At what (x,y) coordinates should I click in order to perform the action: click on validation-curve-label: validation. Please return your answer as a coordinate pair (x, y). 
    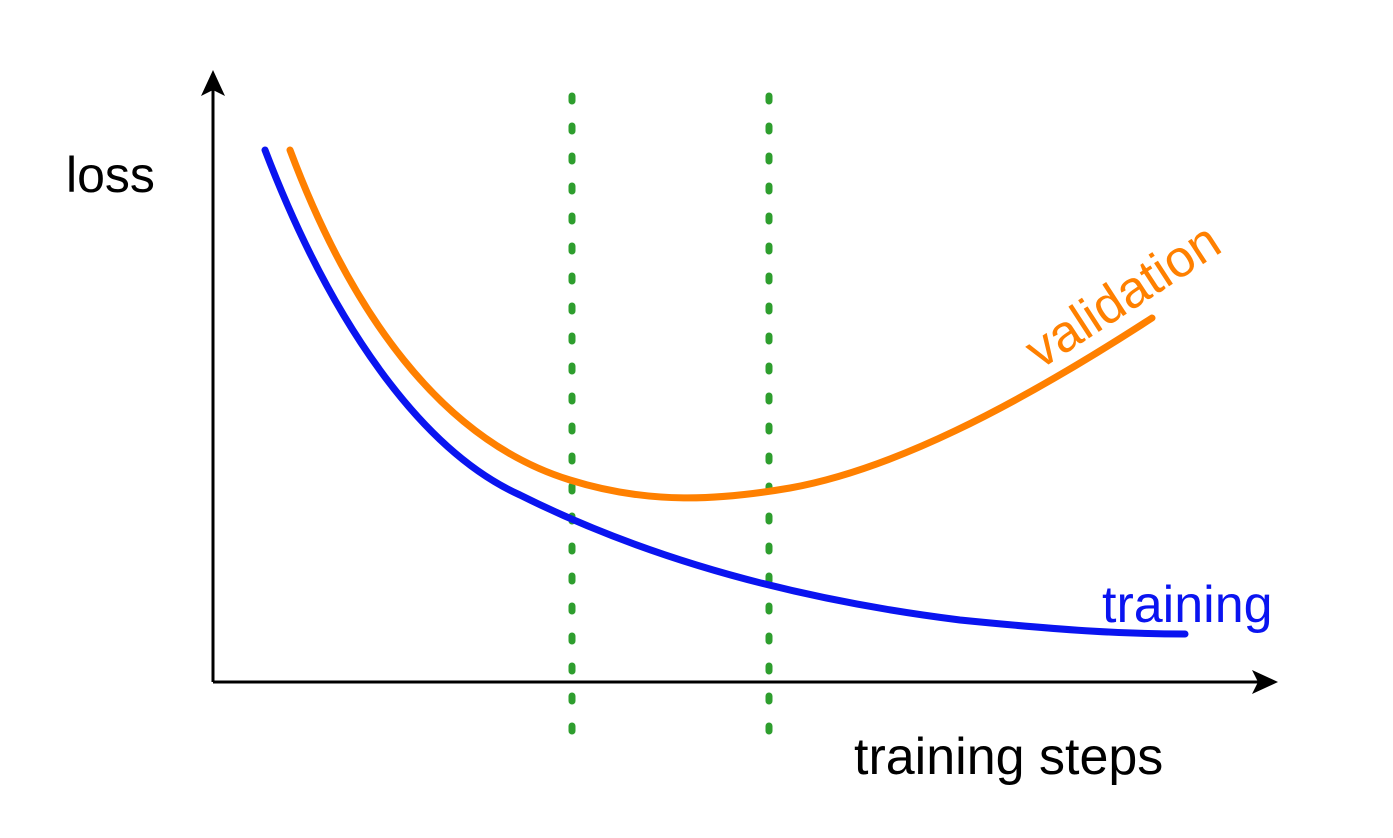
    Looking at the image, I should click on (1123, 296).